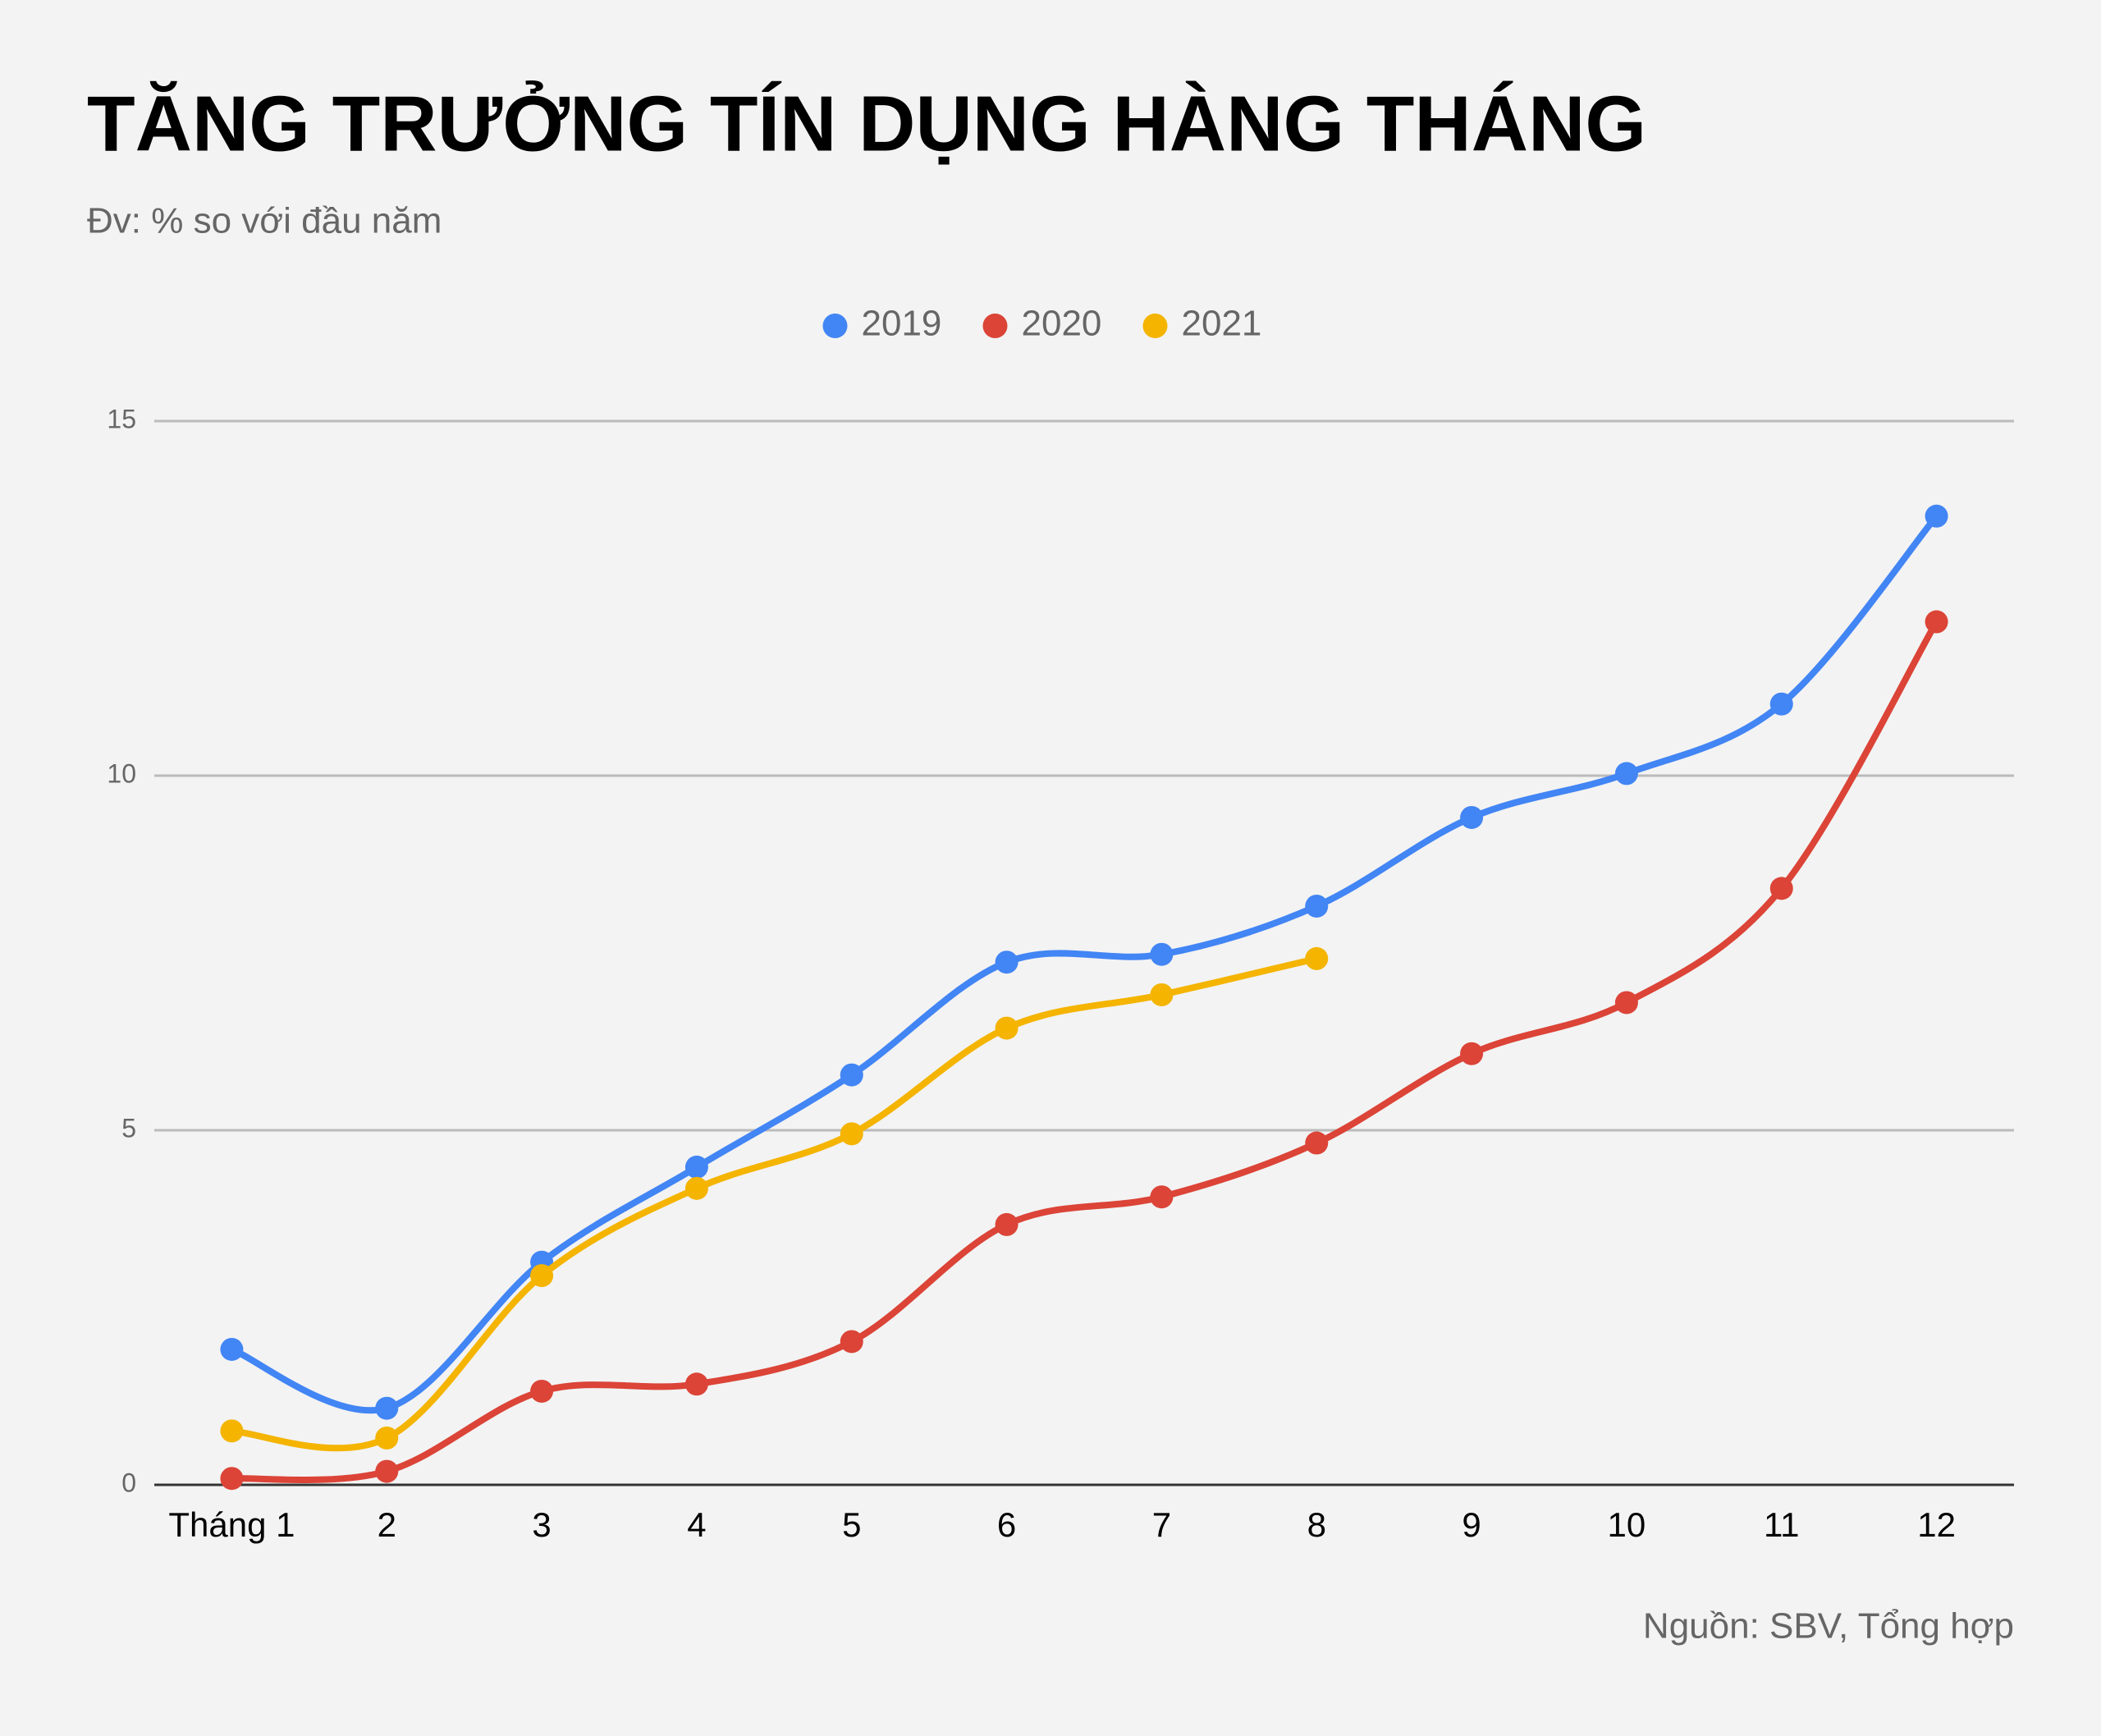  What do you see at coordinates (541, 1524) in the screenshot?
I see `x-tick-label: 3` at bounding box center [541, 1524].